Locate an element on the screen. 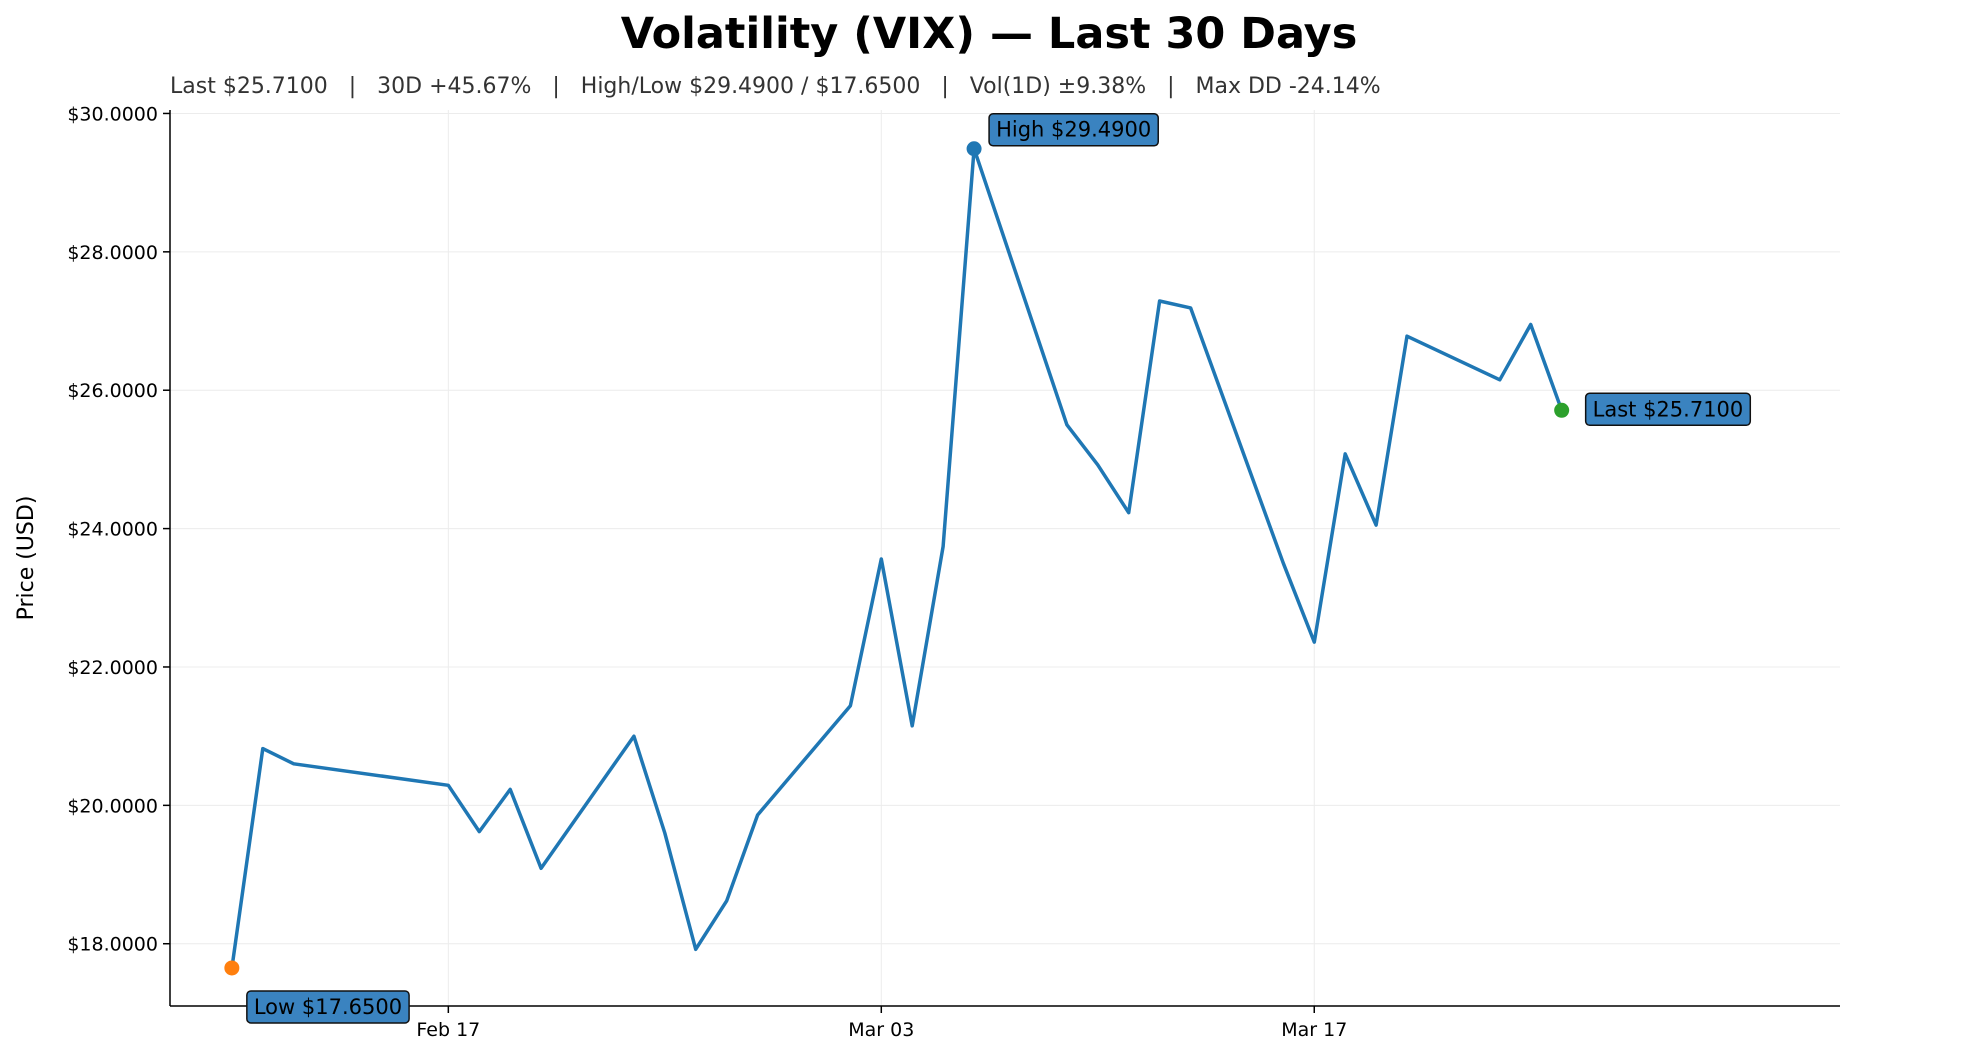 The image size is (1978, 1059). annotation-label: Low $17.6500 is located at coordinates (328, 1007).